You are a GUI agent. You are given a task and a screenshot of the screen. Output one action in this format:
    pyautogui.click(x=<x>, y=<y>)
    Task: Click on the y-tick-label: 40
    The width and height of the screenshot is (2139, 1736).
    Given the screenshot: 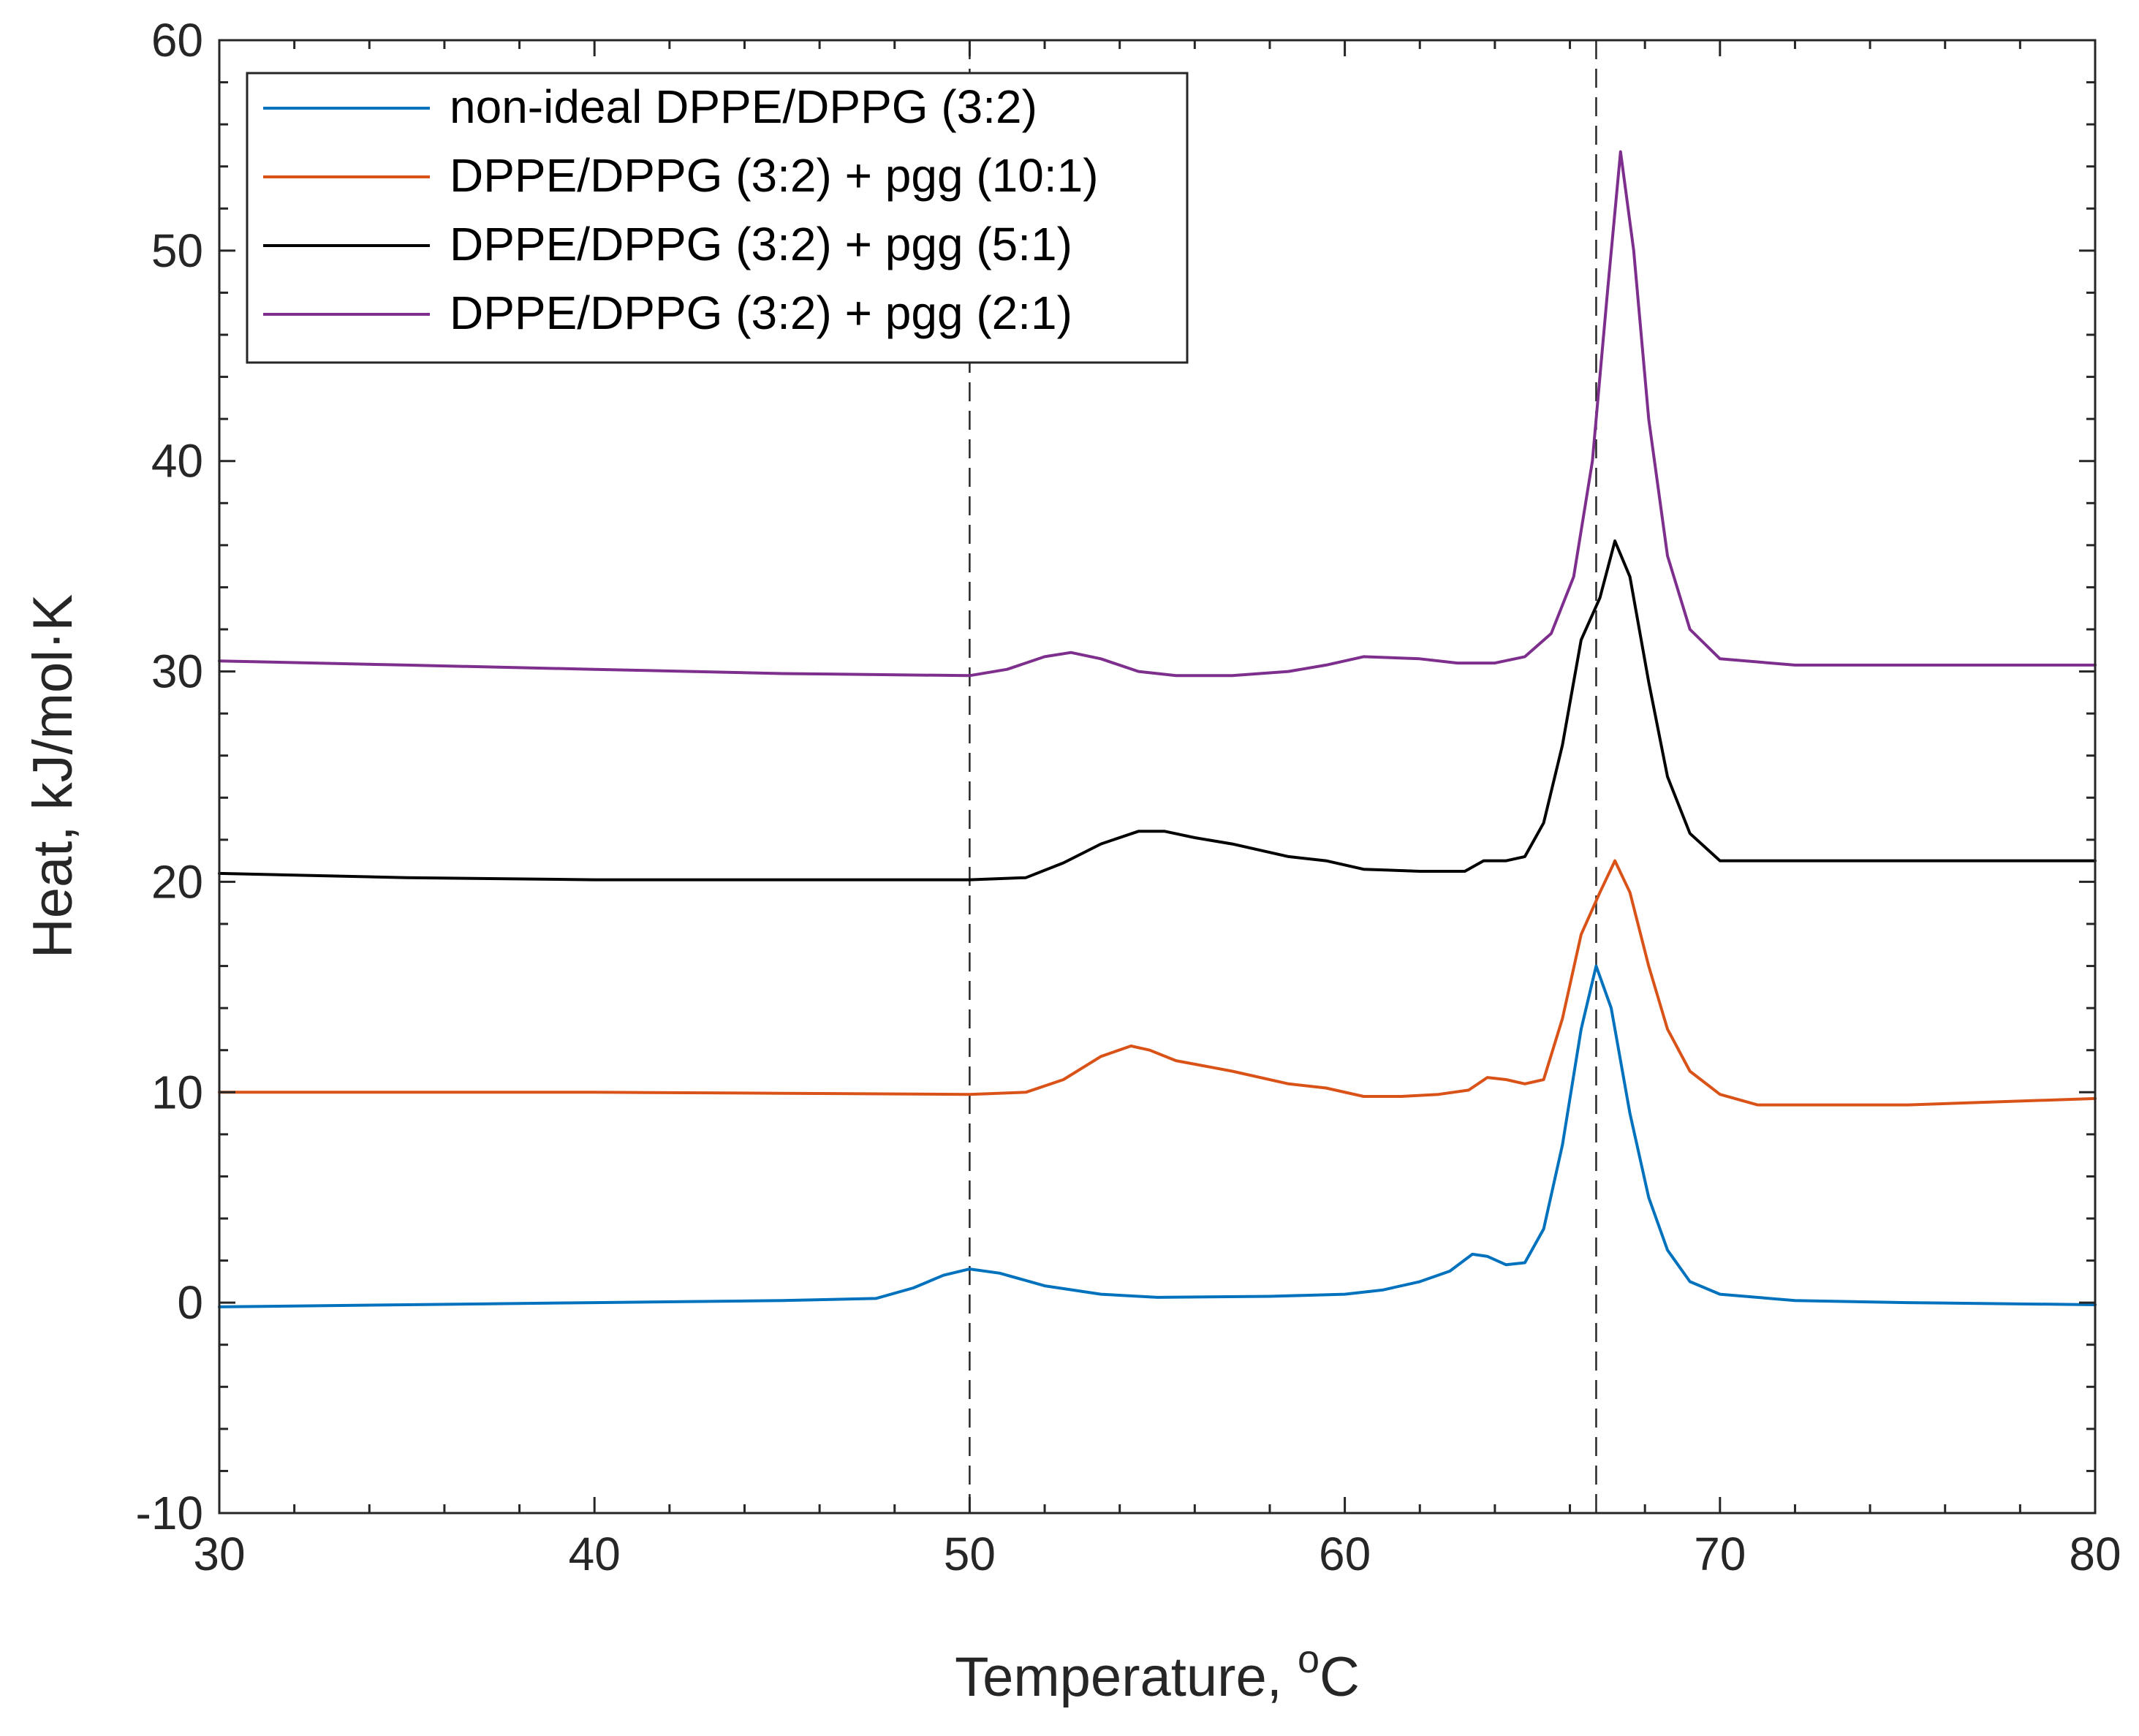 What is the action you would take?
    pyautogui.click(x=177, y=462)
    